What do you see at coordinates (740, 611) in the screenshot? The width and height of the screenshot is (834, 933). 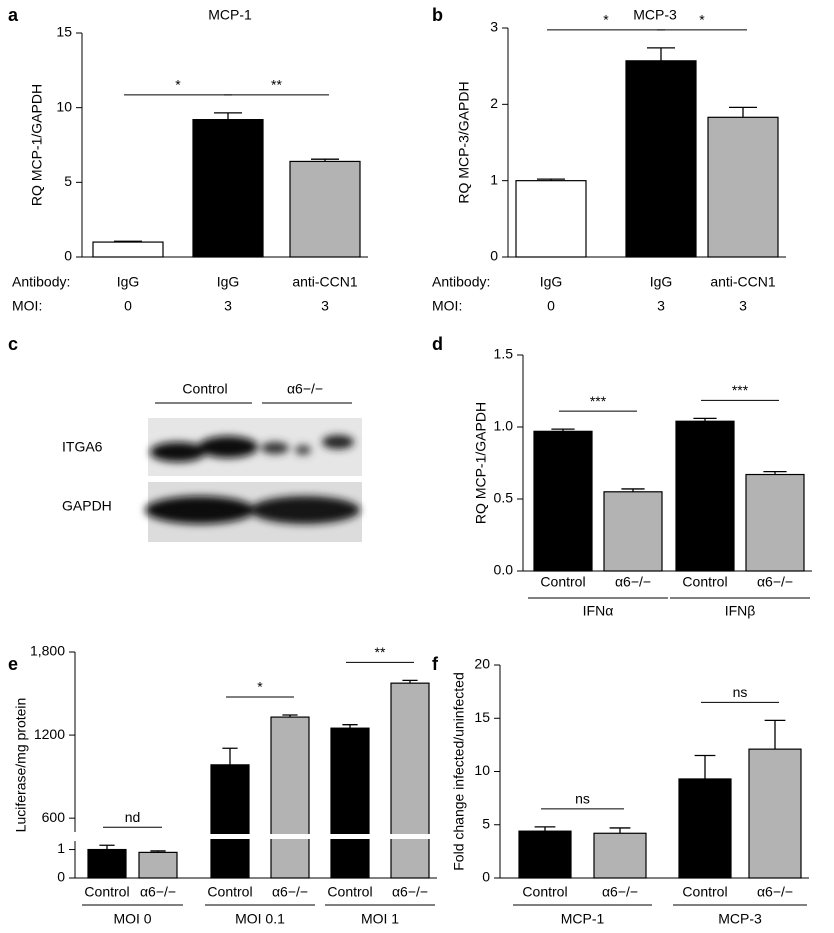 I see `group-label: IFNβ` at bounding box center [740, 611].